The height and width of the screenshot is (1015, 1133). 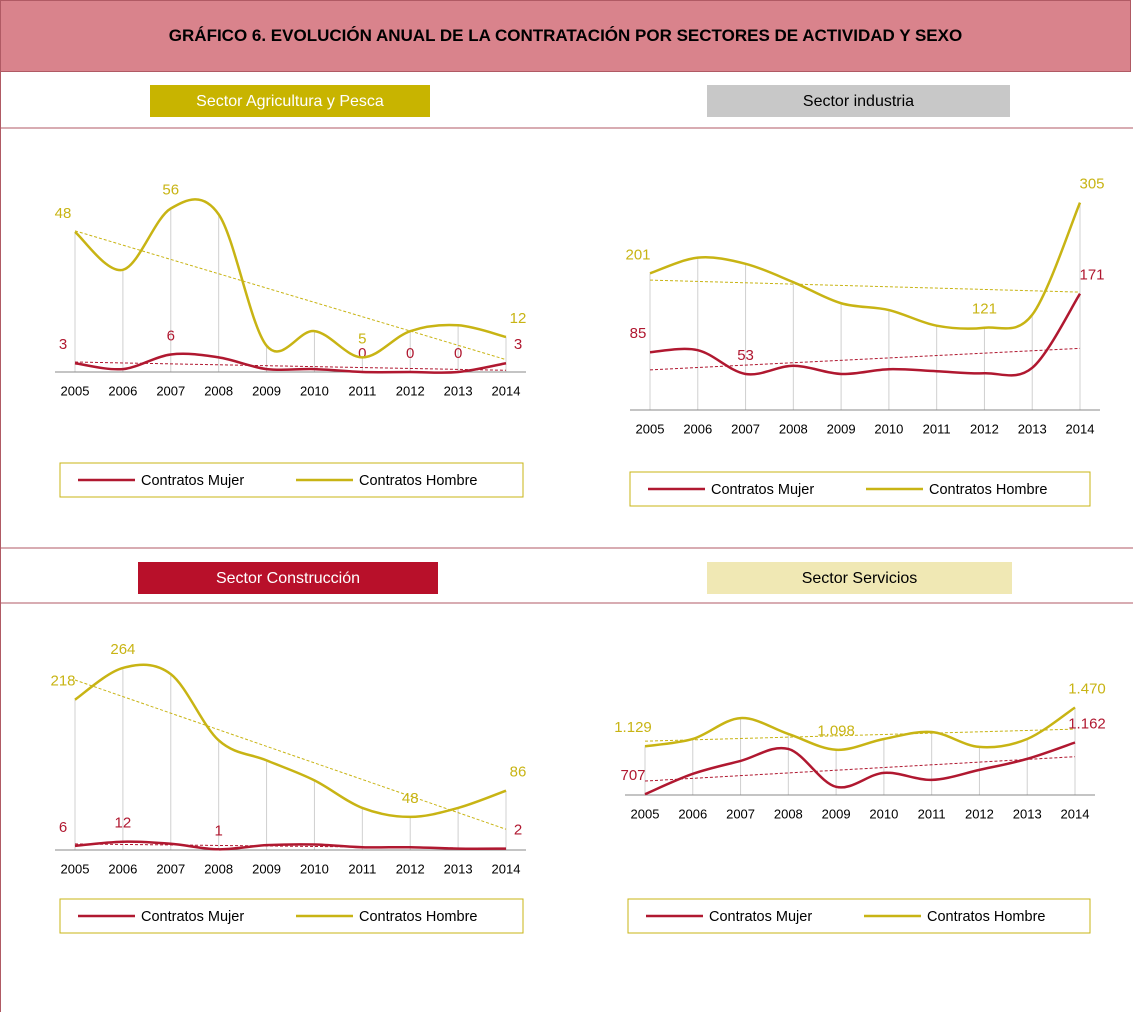 I want to click on panel-title: Sector Servicios, so click(x=860, y=578).